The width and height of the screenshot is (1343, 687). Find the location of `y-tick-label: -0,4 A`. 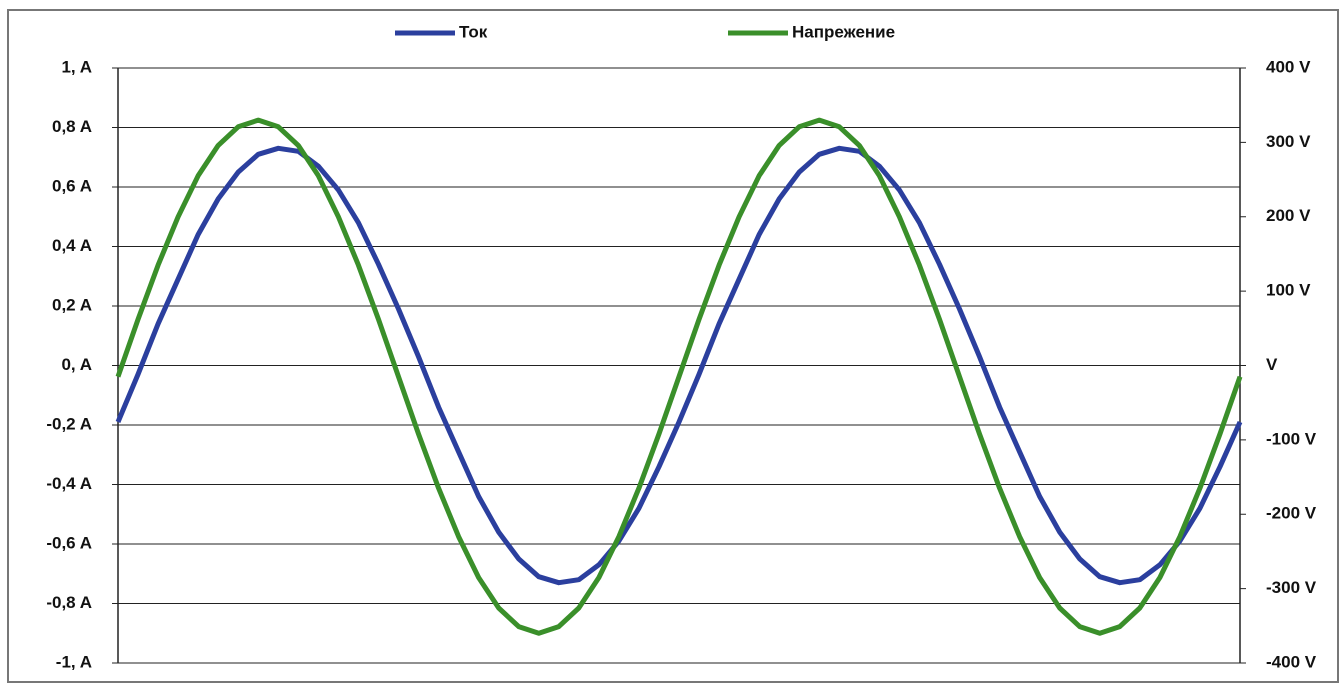

y-tick-label: -0,4 A is located at coordinates (69, 483).